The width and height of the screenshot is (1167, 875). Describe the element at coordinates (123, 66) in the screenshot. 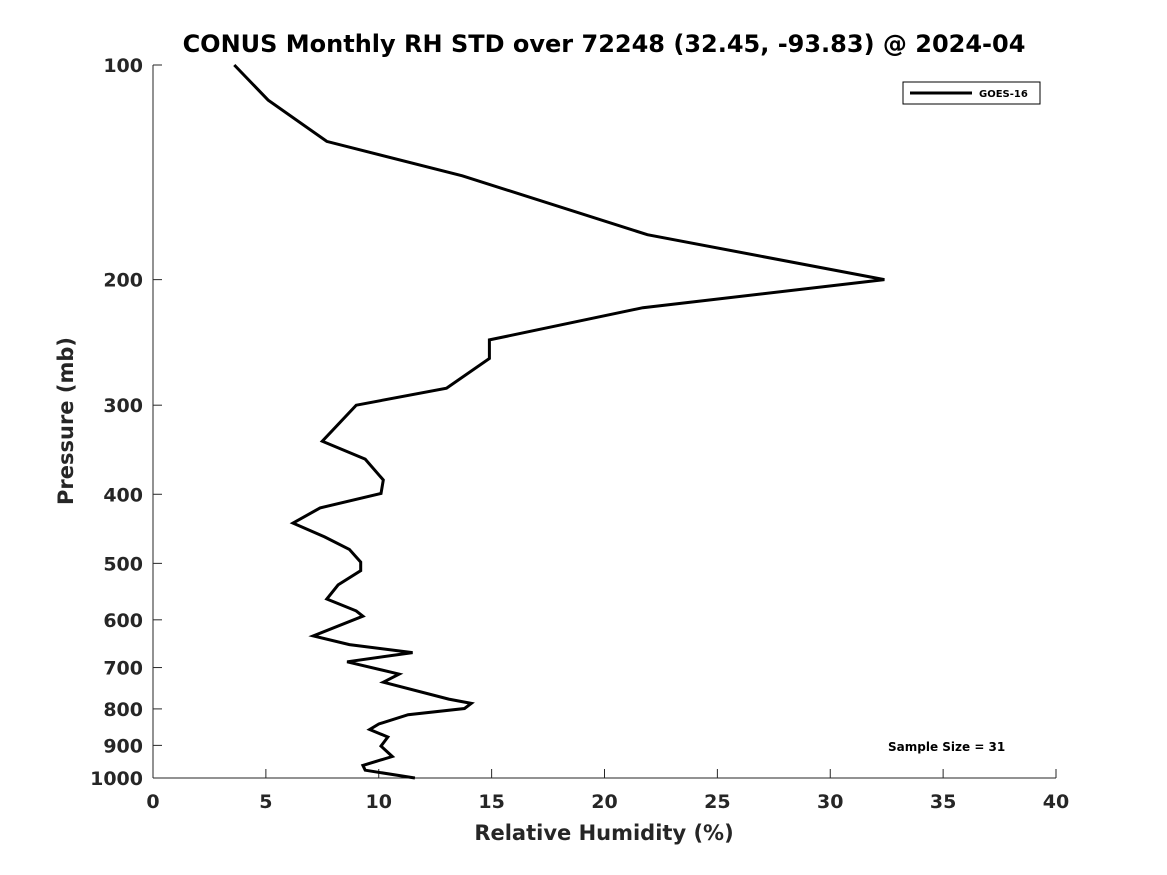

I see `y-tick-label: 100` at that location.